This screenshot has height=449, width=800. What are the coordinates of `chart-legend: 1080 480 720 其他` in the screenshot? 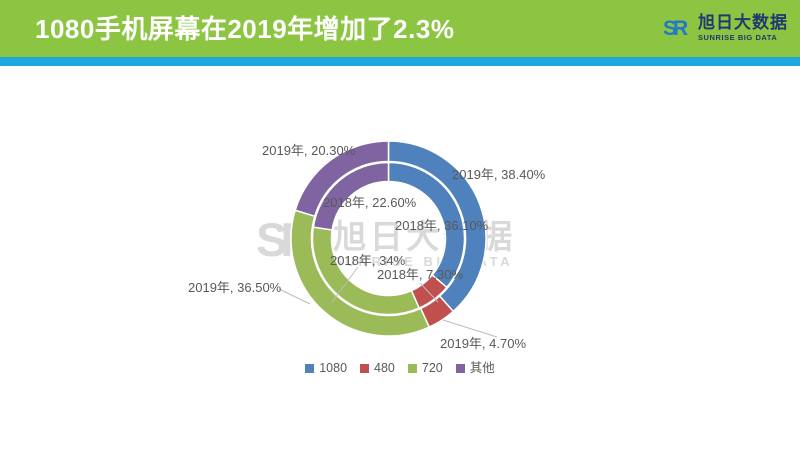 It's located at (400, 368).